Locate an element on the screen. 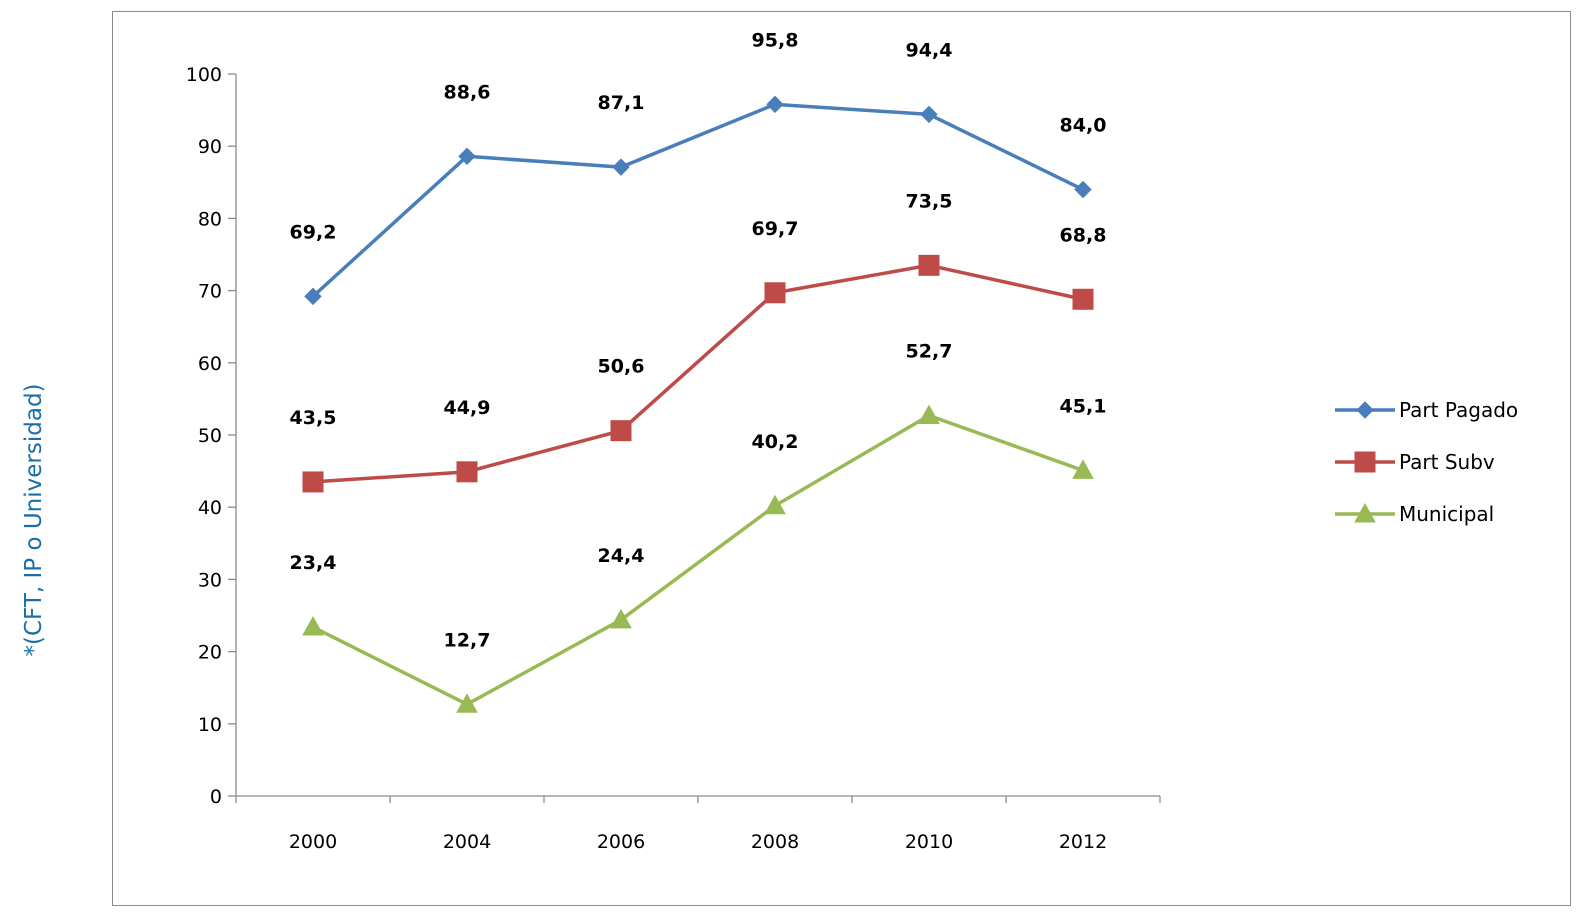 This screenshot has height=920, width=1591. data-label: 69,7 is located at coordinates (775, 229).